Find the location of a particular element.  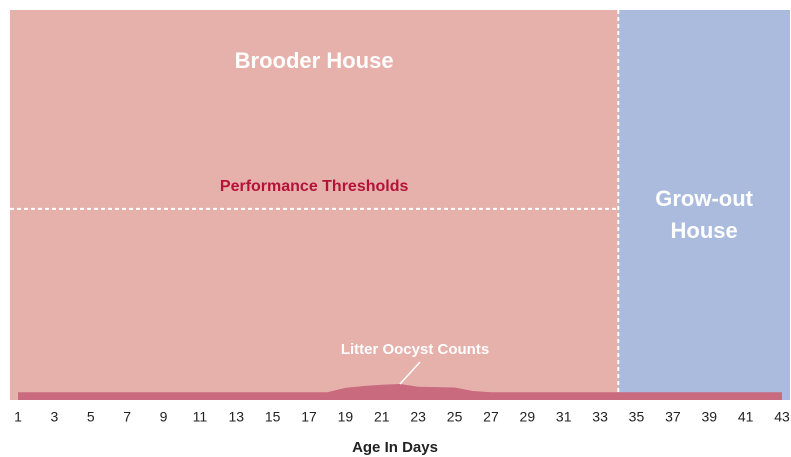

region-label: House is located at coordinates (704, 230).